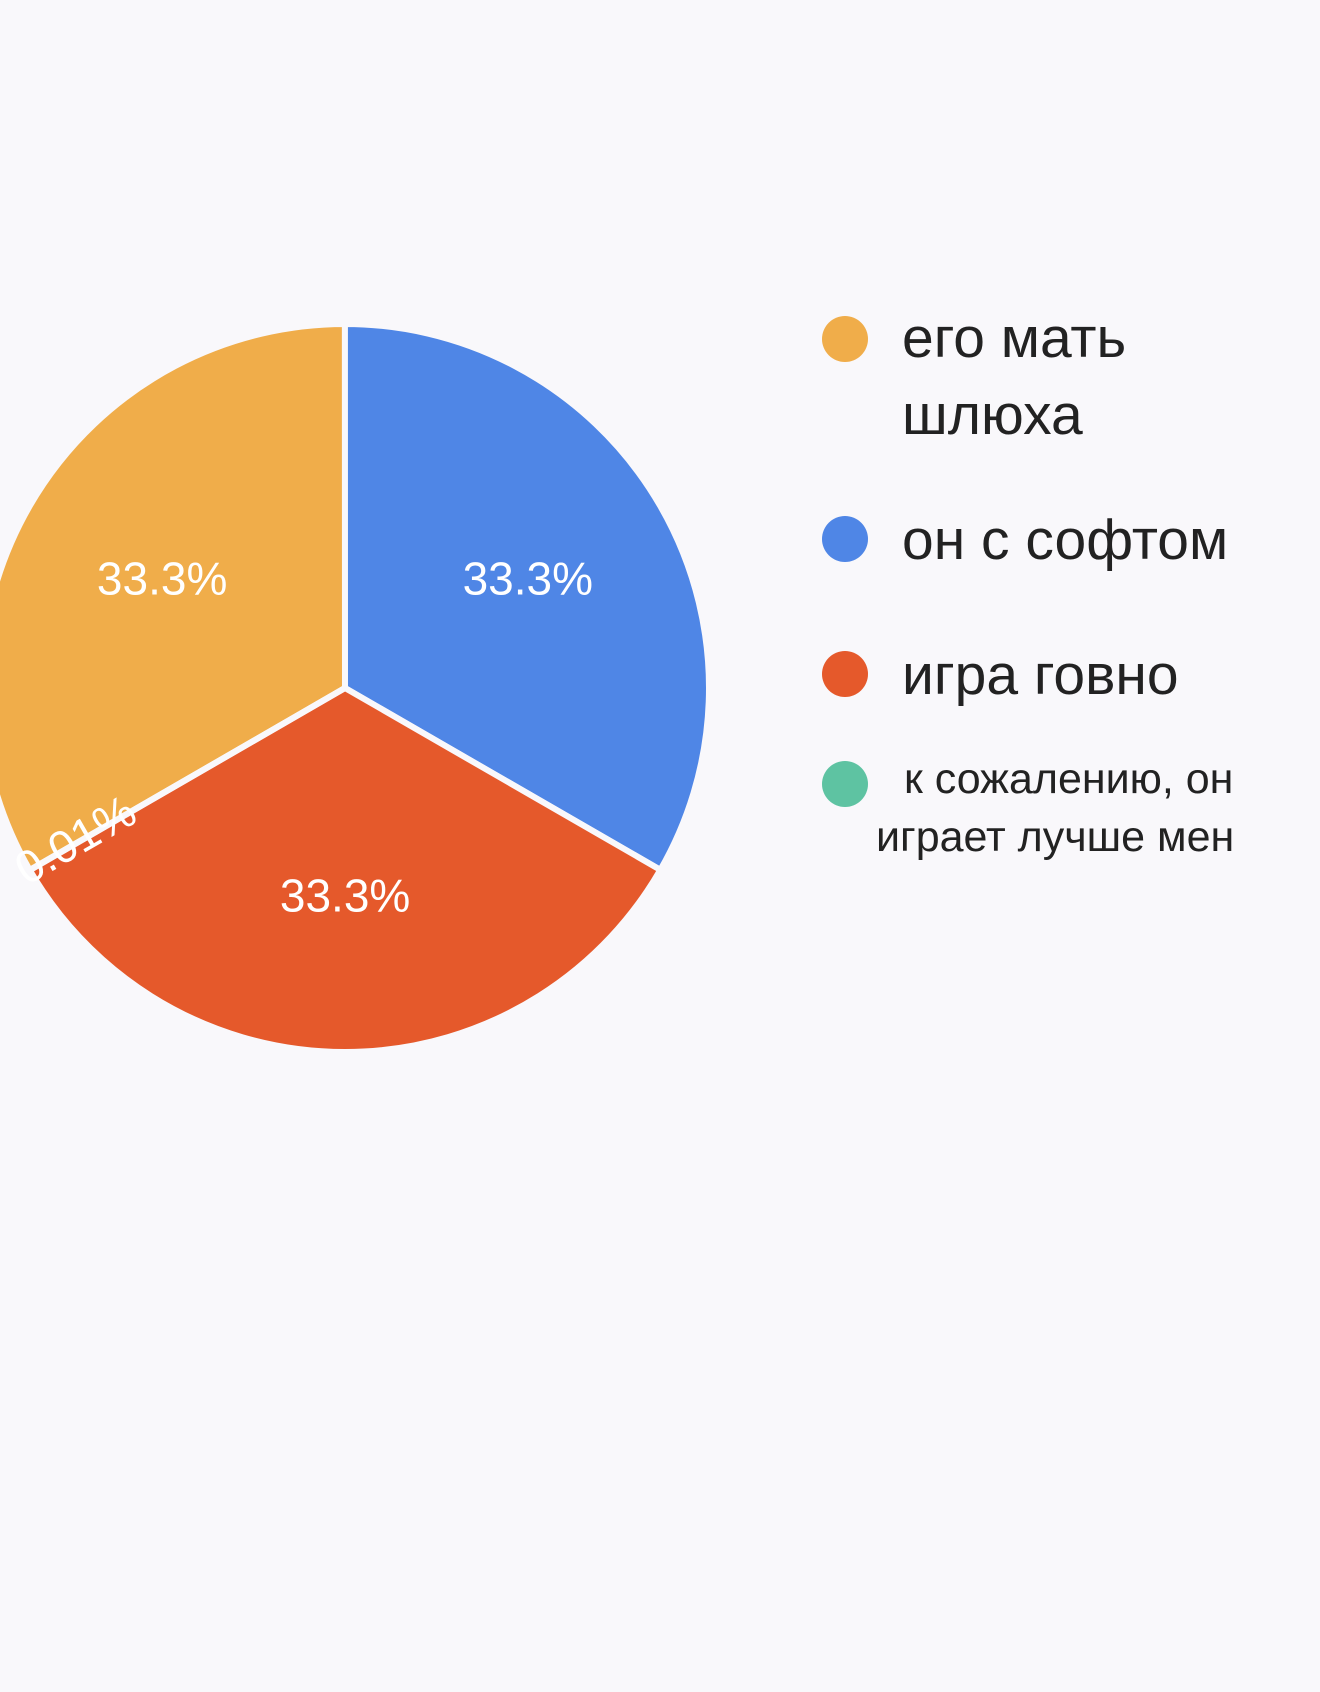  Describe the element at coordinates (1014, 376) in the screenshot. I see `legend-label: его мать шлюха` at that location.